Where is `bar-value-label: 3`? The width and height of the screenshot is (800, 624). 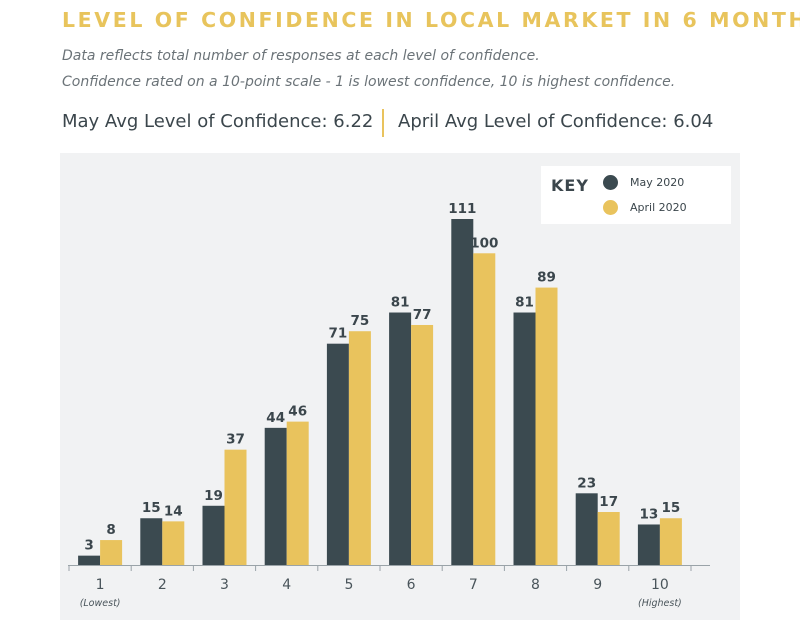 bar-value-label: 3 is located at coordinates (88, 546).